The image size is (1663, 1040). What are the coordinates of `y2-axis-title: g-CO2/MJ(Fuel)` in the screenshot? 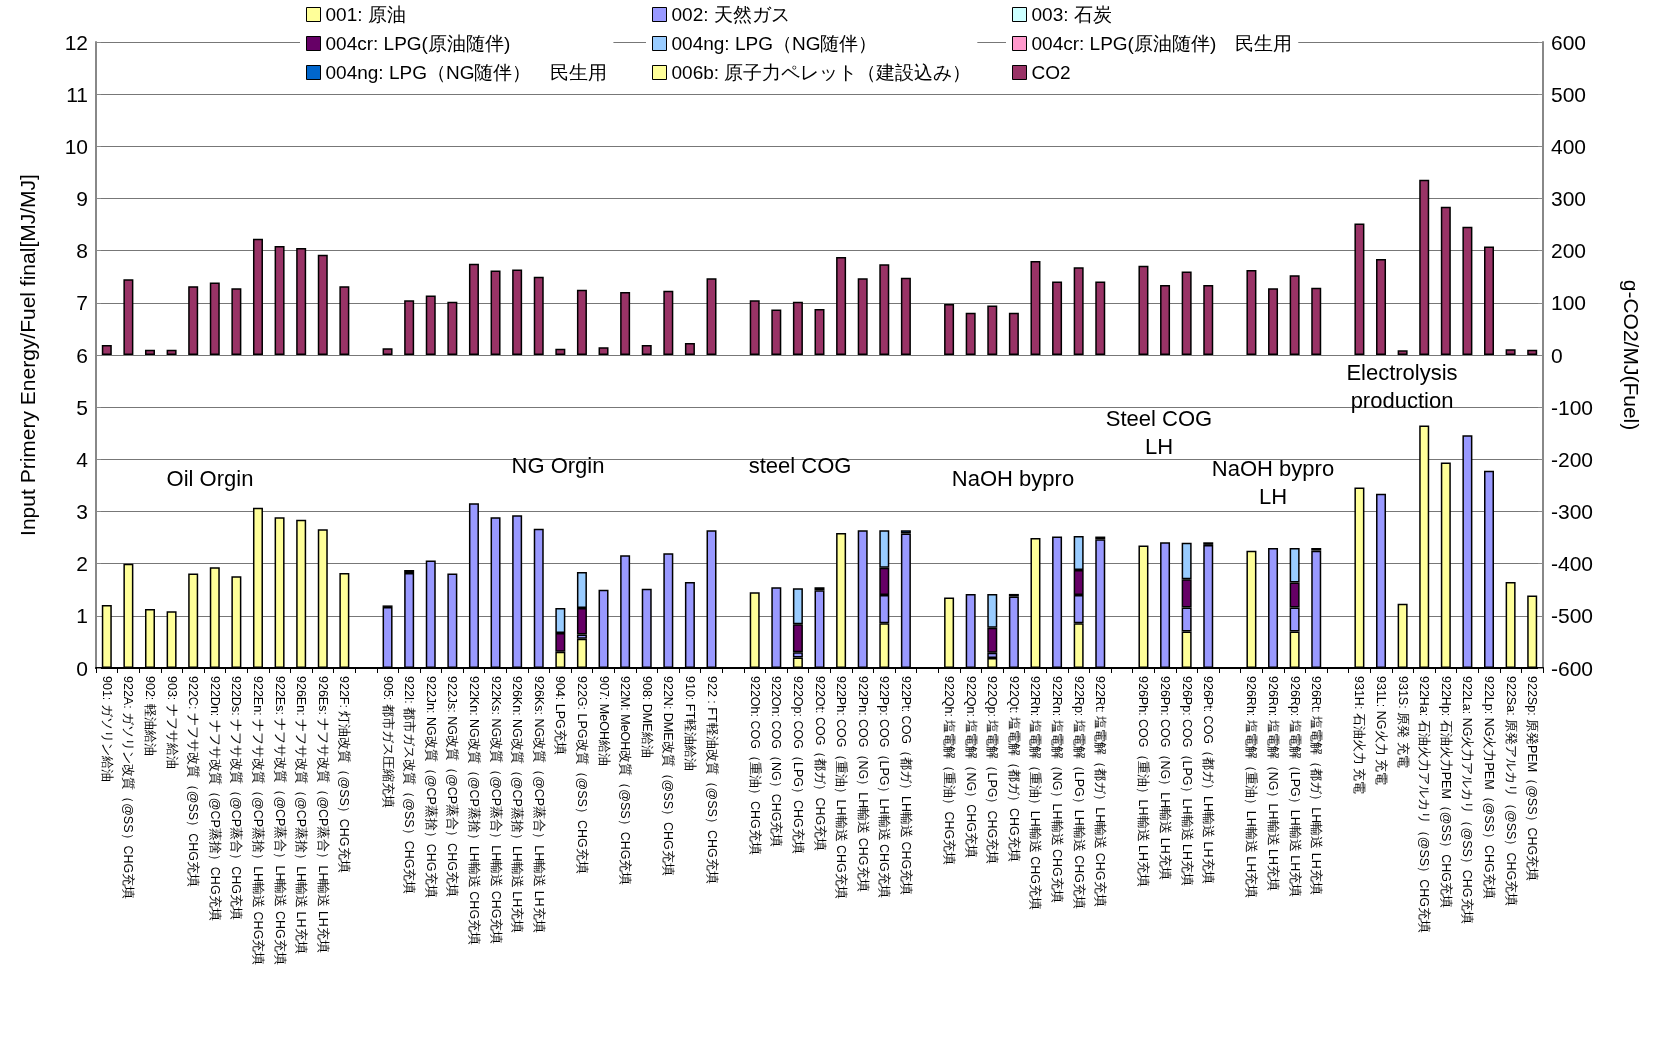 It's located at (1631, 355).